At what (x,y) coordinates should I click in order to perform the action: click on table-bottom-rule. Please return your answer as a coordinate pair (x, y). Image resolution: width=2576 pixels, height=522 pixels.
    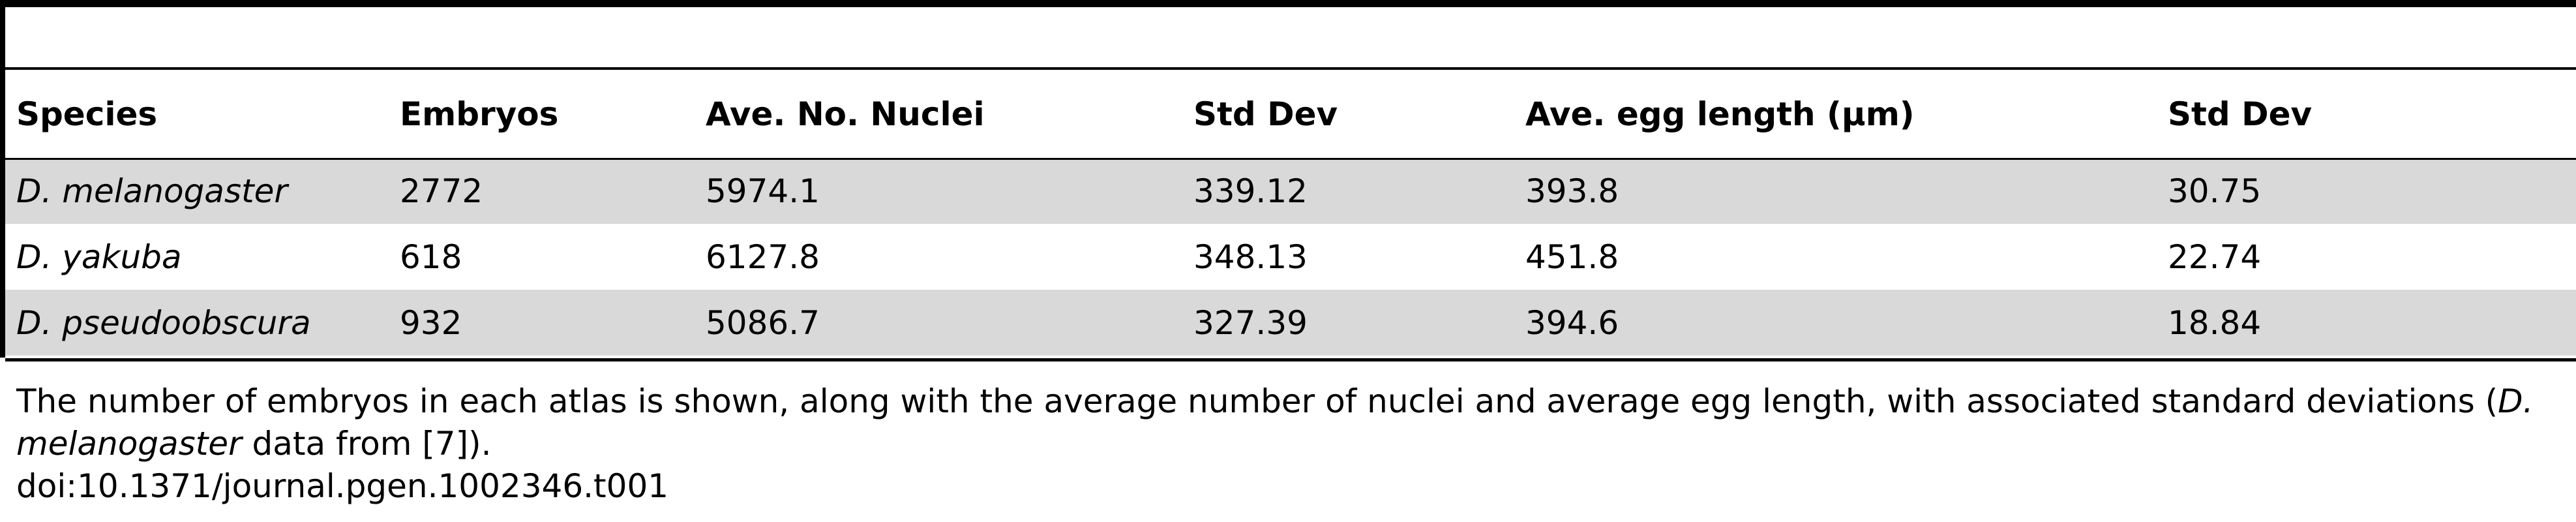
    Looking at the image, I should click on (1290, 359).